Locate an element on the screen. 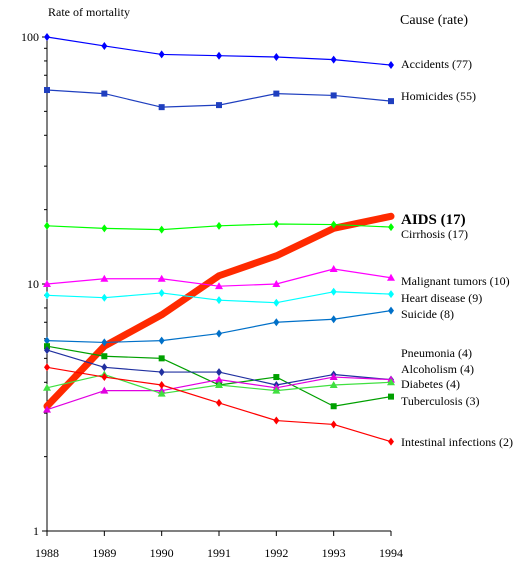 This screenshot has width=524, height=569. series-homicides is located at coordinates (219, 99).